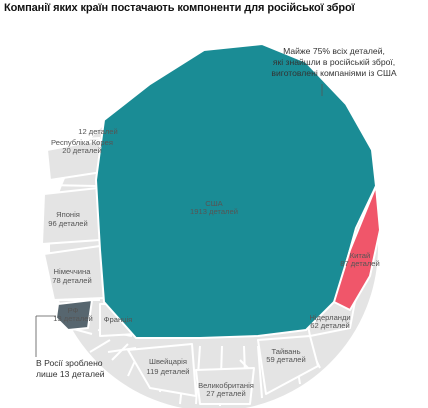 This screenshot has height=408, width=428. I want to click on usa-annotation-line: Майже 75% всіх деталей,, so click(334, 51).